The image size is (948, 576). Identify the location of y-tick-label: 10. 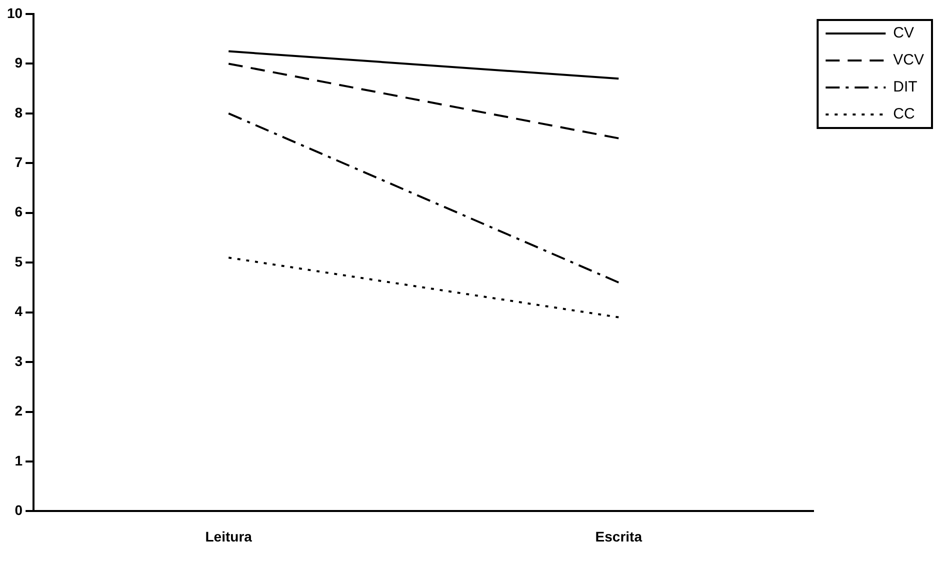
(14, 12).